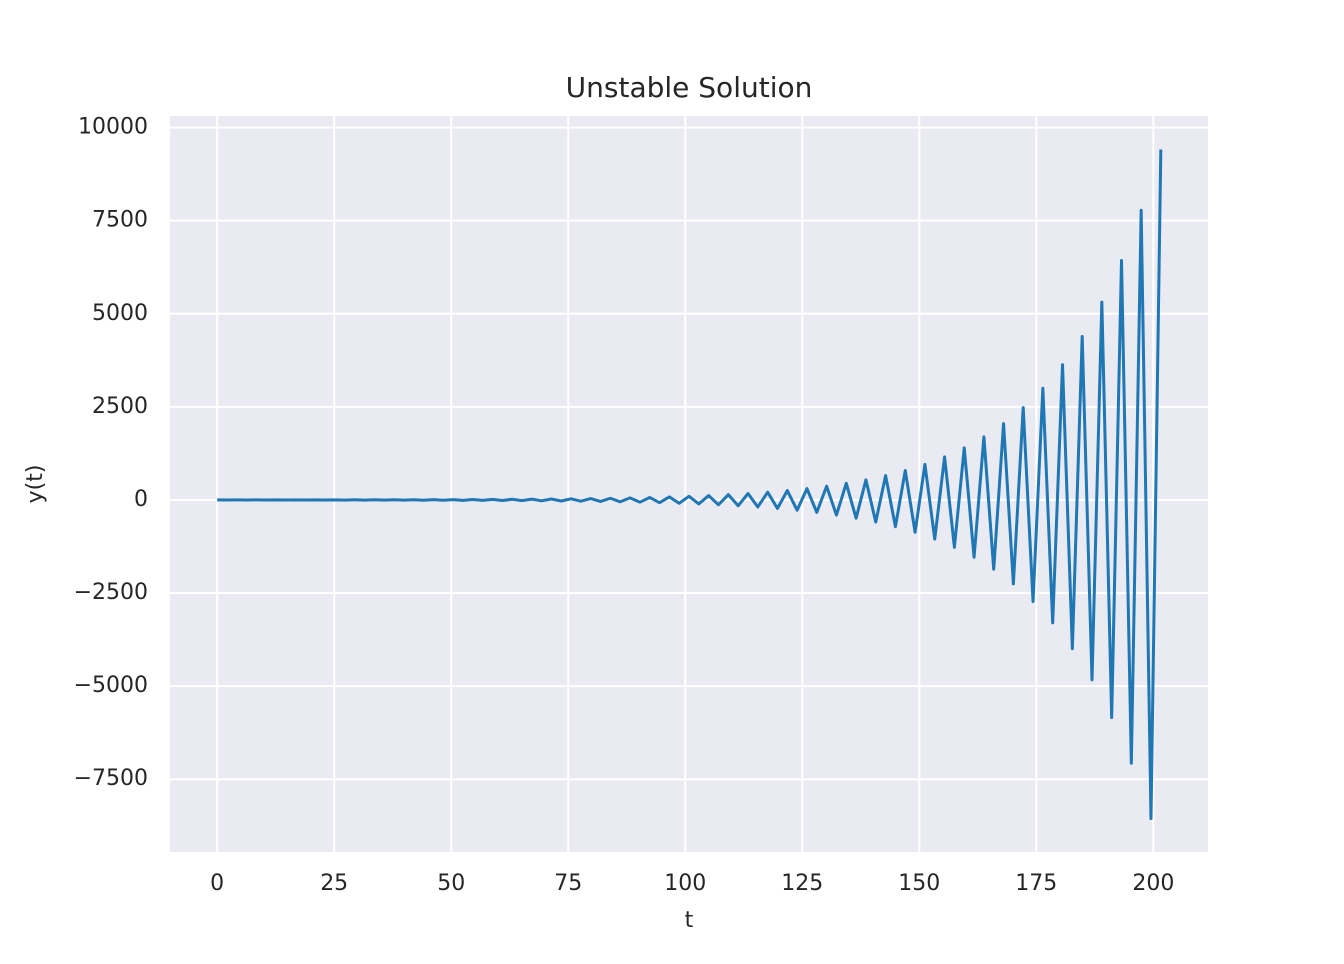 The height and width of the screenshot is (964, 1344). Describe the element at coordinates (1036, 883) in the screenshot. I see `x-tick-label: 175` at that location.